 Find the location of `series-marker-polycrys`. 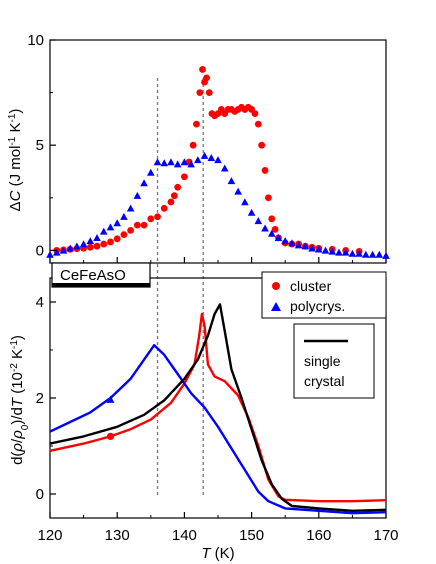

series-marker-polycrys is located at coordinates (110, 399).